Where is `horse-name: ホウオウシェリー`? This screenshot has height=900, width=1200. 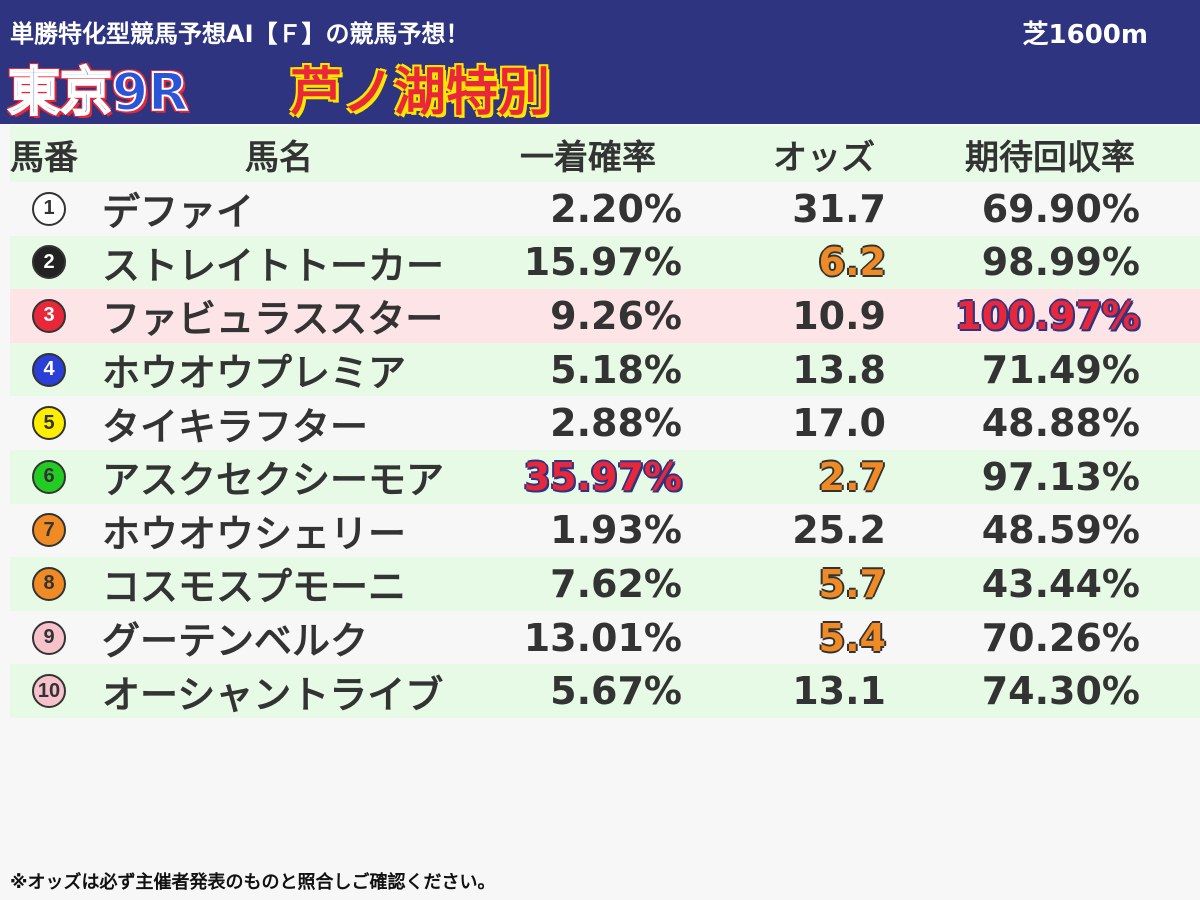 horse-name: ホウオウシェリー is located at coordinates (254, 533).